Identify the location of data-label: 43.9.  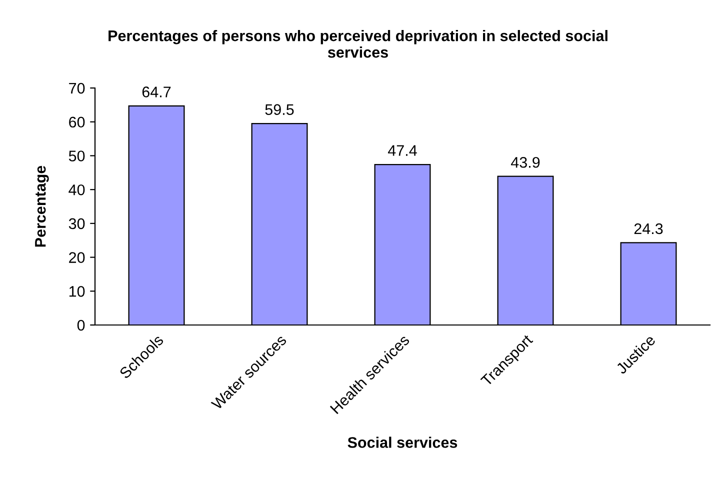
(525, 162).